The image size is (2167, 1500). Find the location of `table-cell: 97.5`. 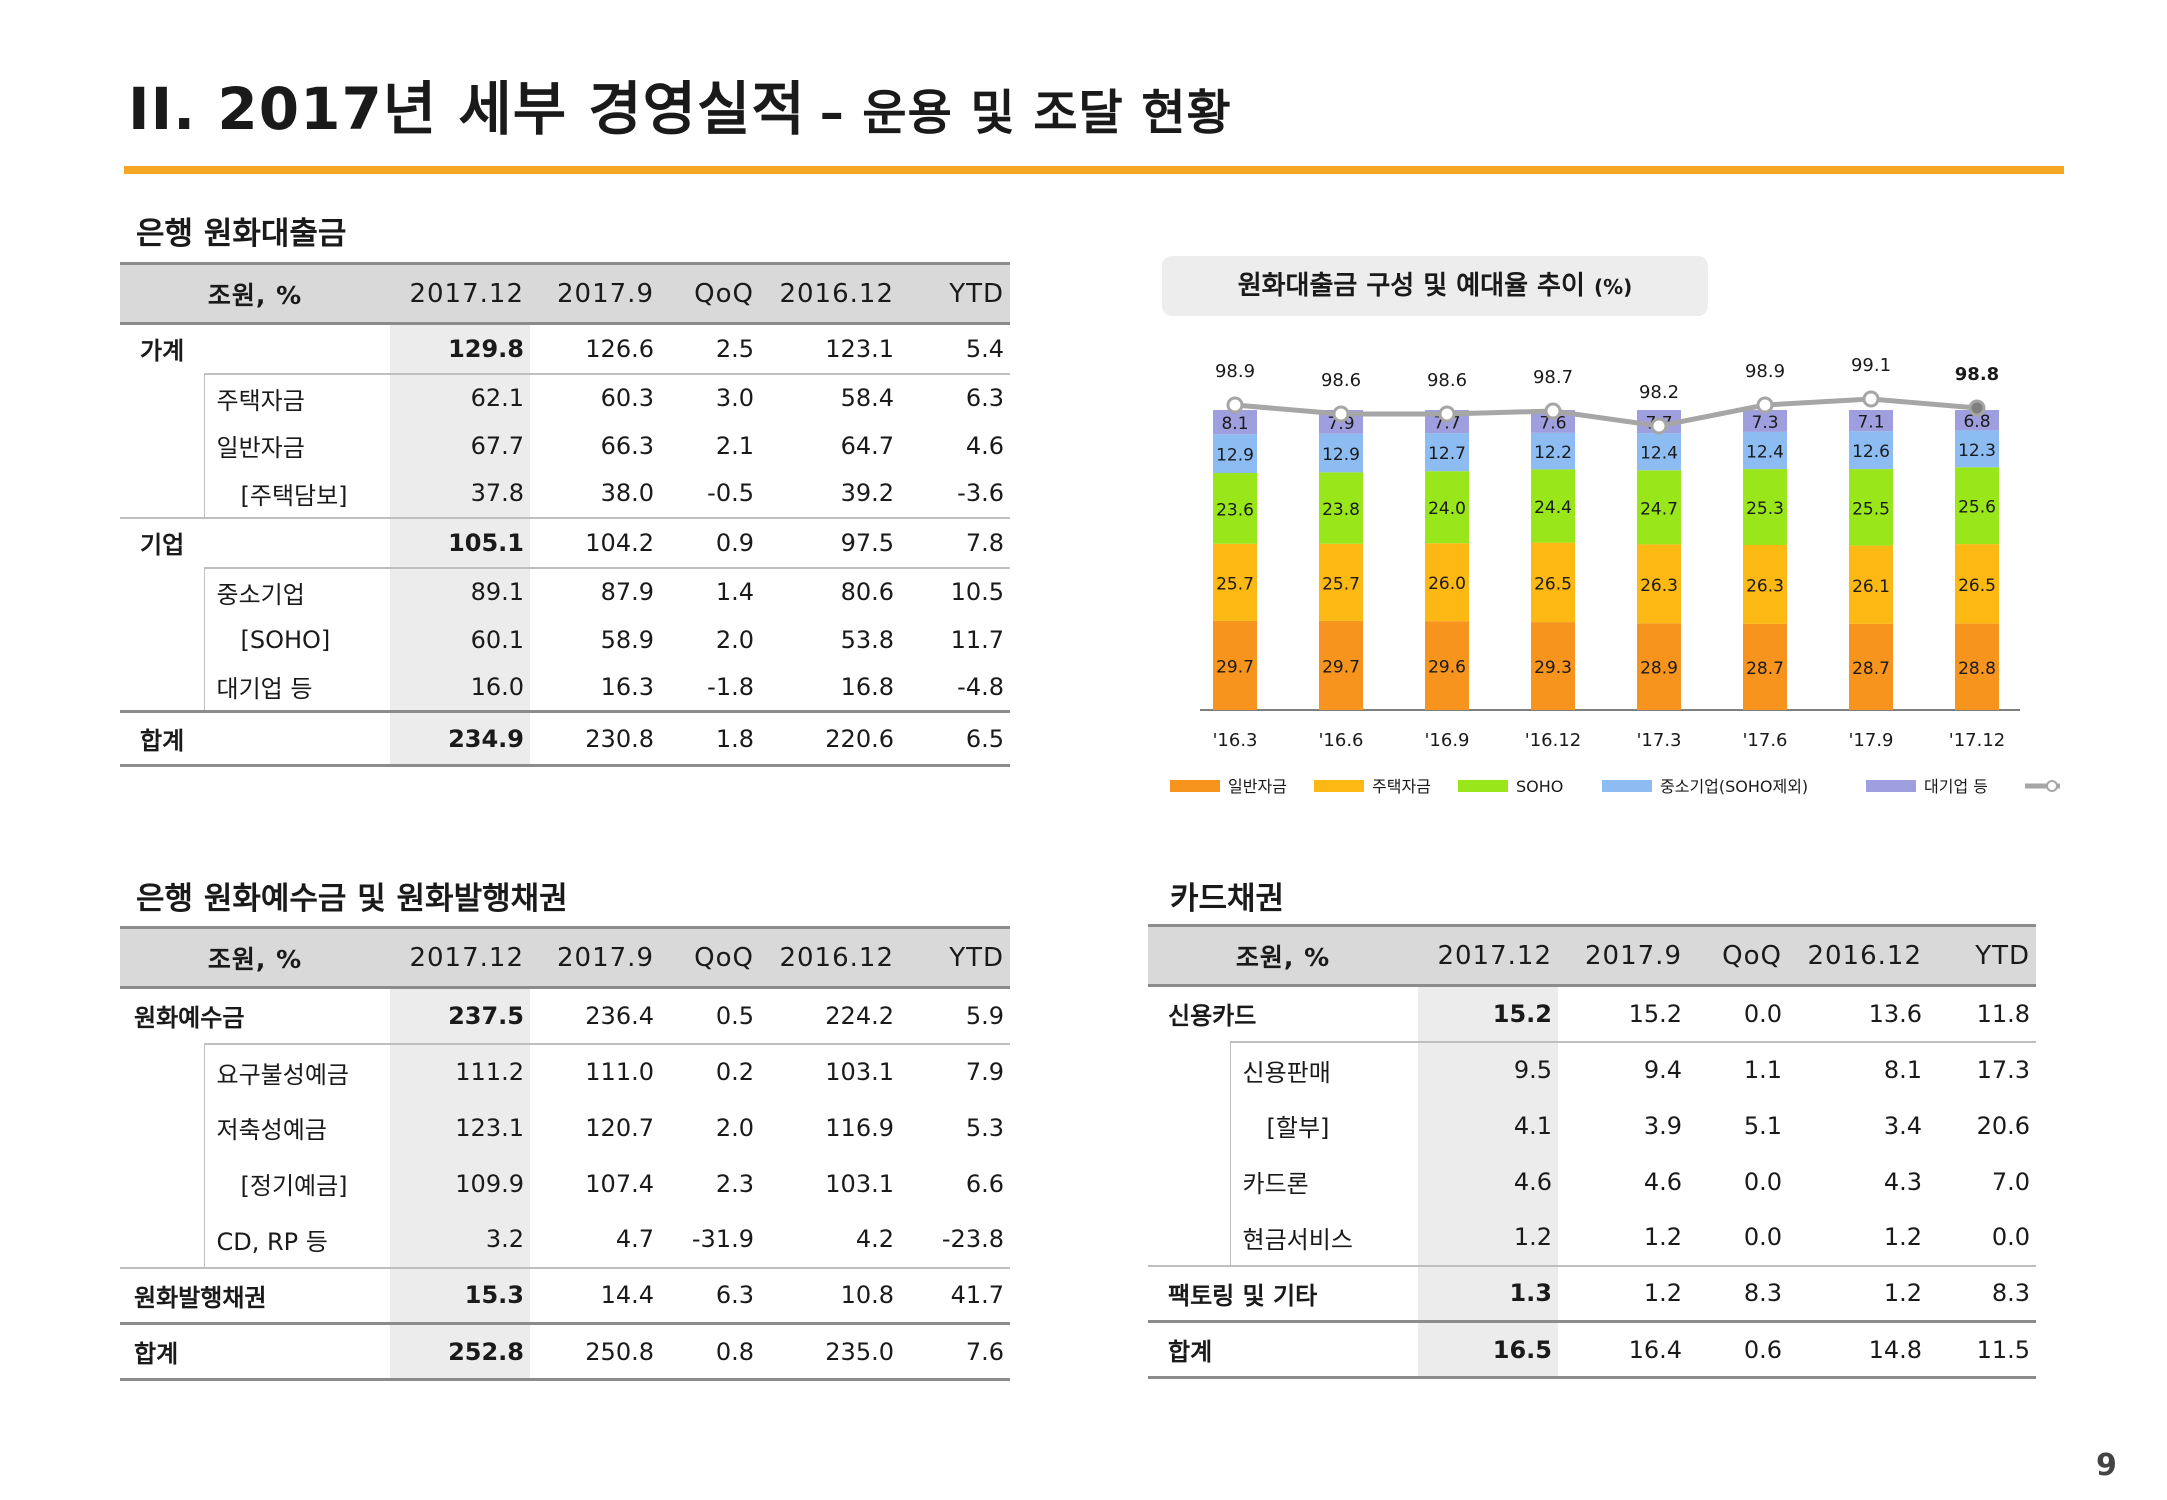

table-cell: 97.5 is located at coordinates (830, 542).